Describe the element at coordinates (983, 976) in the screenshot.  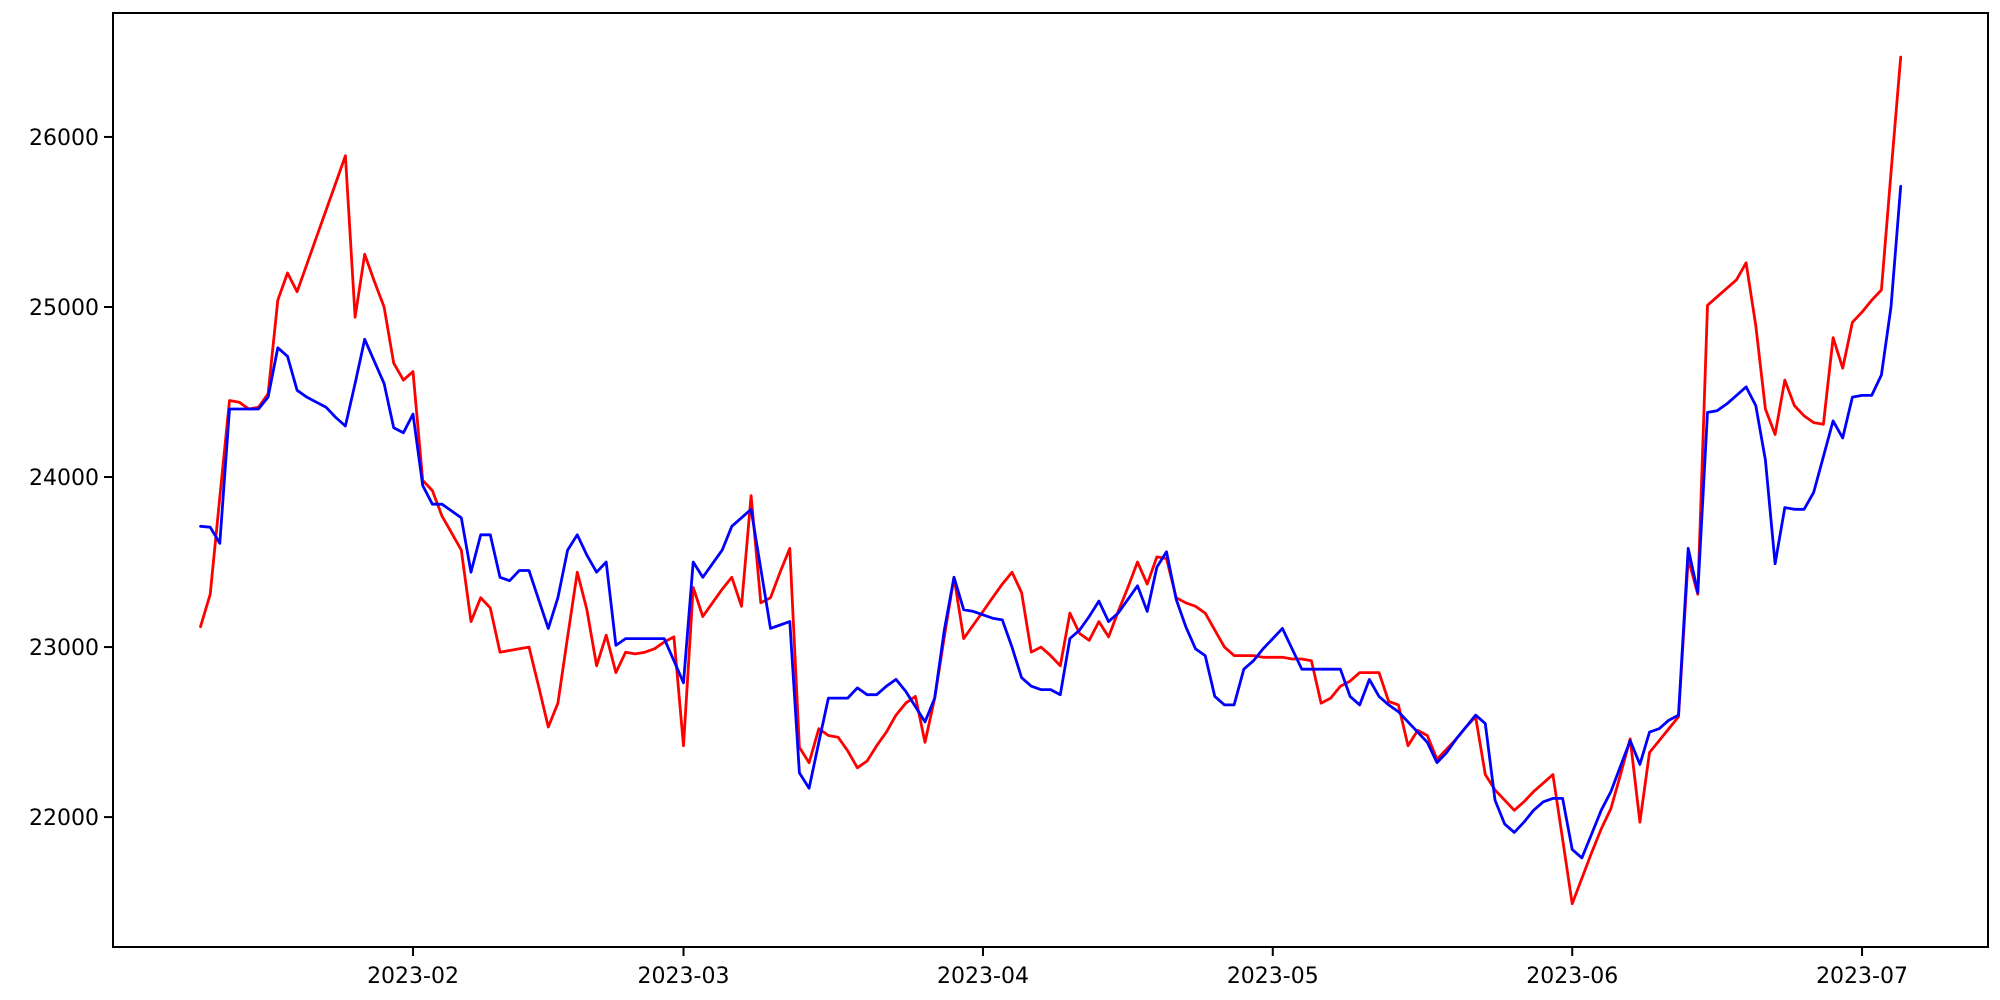
I see `x-tick-label: 2023-04` at that location.